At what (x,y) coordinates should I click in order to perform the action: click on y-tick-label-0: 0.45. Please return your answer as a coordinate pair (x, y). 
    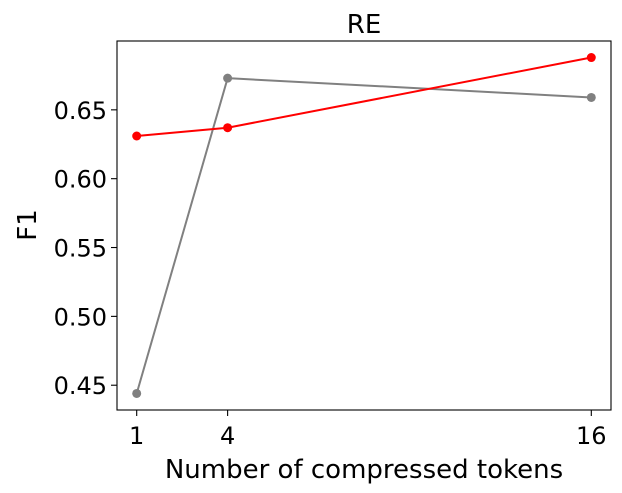
    Looking at the image, I should click on (80, 386).